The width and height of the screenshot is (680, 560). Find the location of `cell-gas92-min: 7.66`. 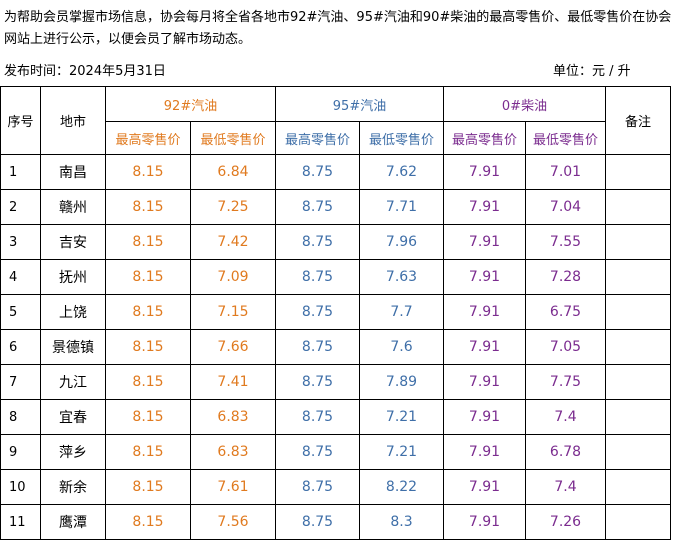

cell-gas92-min: 7.66 is located at coordinates (233, 347).